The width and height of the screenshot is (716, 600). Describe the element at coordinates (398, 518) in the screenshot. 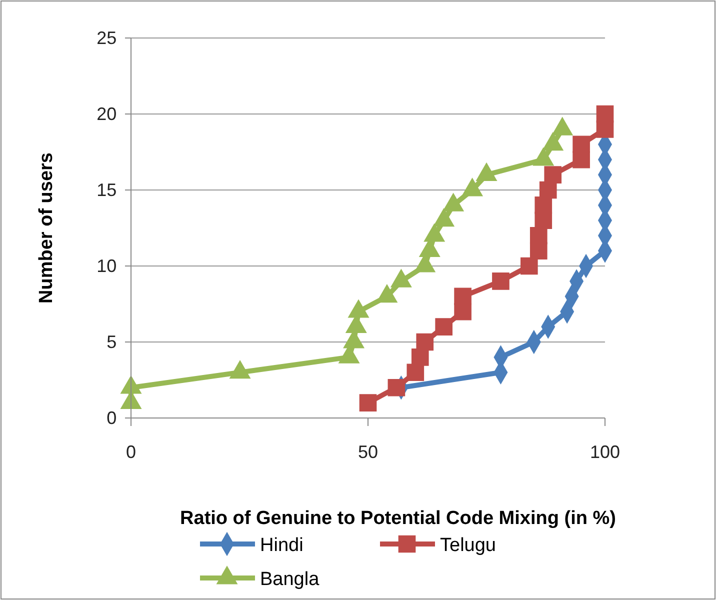

I see `x-axis-title: Ratio of Genuine to Potential Code Mixing (in %)` at that location.